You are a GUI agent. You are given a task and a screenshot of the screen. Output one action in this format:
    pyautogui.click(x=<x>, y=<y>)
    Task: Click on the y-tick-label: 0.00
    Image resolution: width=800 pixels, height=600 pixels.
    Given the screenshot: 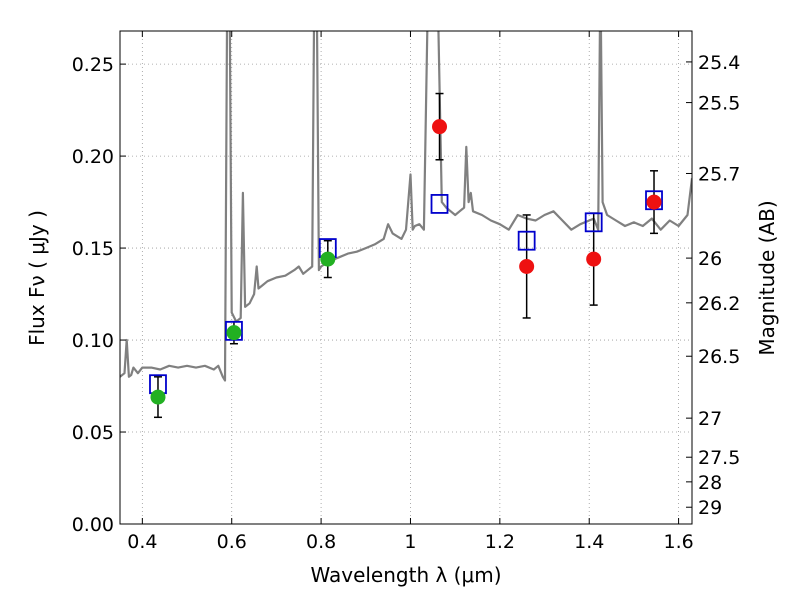 What is the action you would take?
    pyautogui.click(x=93, y=525)
    